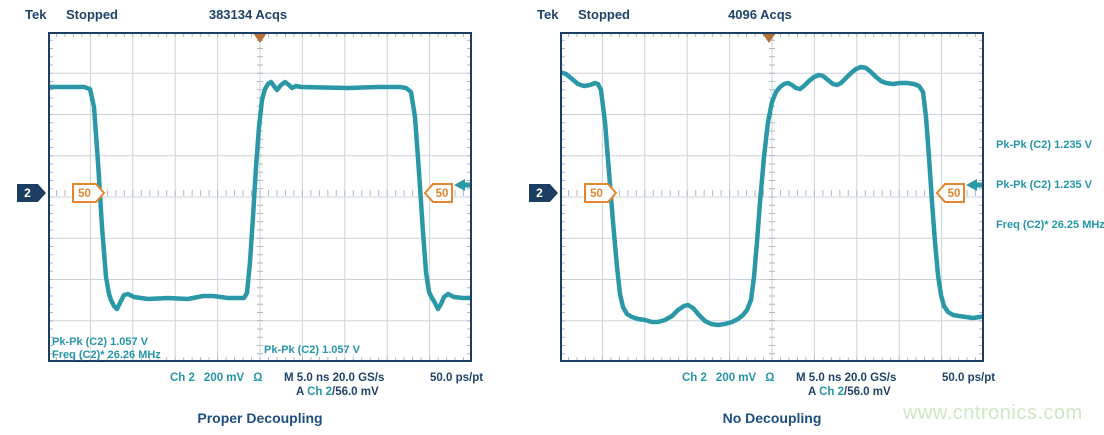 This screenshot has height=435, width=1104. Describe the element at coordinates (772, 418) in the screenshot. I see `figure-caption-right: No Decoupling` at that location.